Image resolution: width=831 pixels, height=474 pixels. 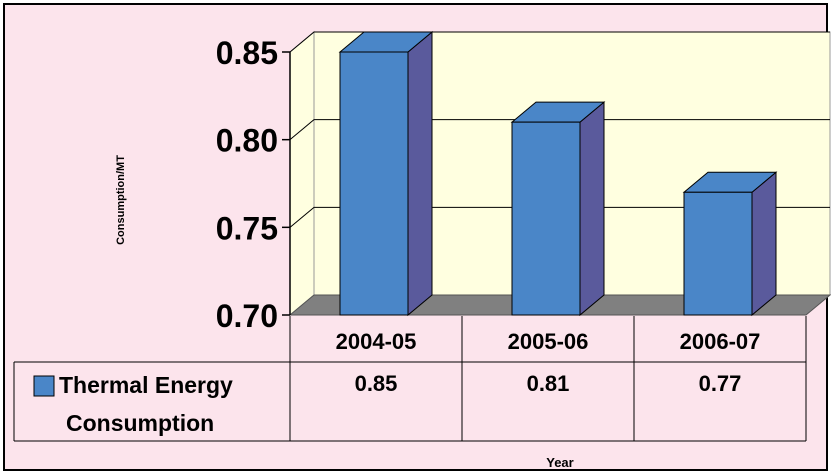 What do you see at coordinates (140, 423) in the screenshot?
I see `legend-label-line2: Consumption` at bounding box center [140, 423].